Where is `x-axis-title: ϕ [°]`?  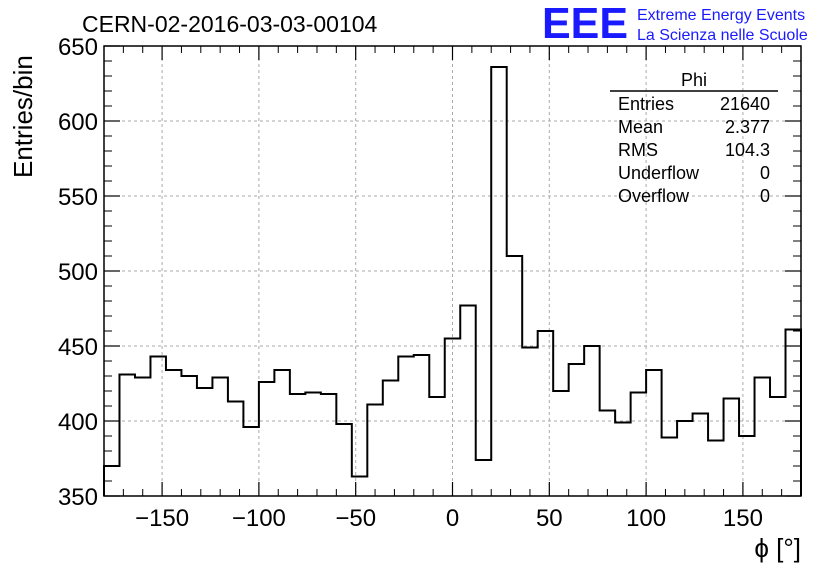
x-axis-title: ϕ [°] is located at coordinates (777, 548).